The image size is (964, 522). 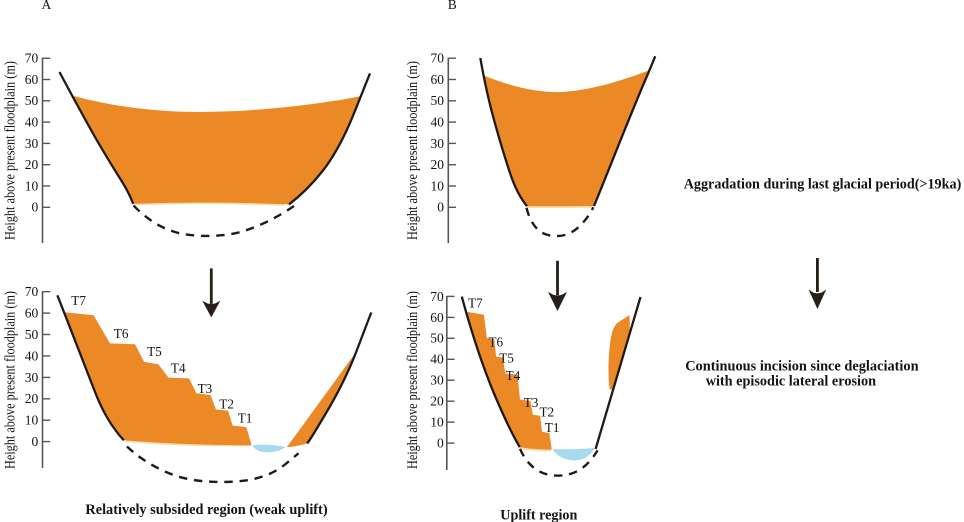 I want to click on svg-text: with episodic lateral erosion, so click(x=791, y=382).